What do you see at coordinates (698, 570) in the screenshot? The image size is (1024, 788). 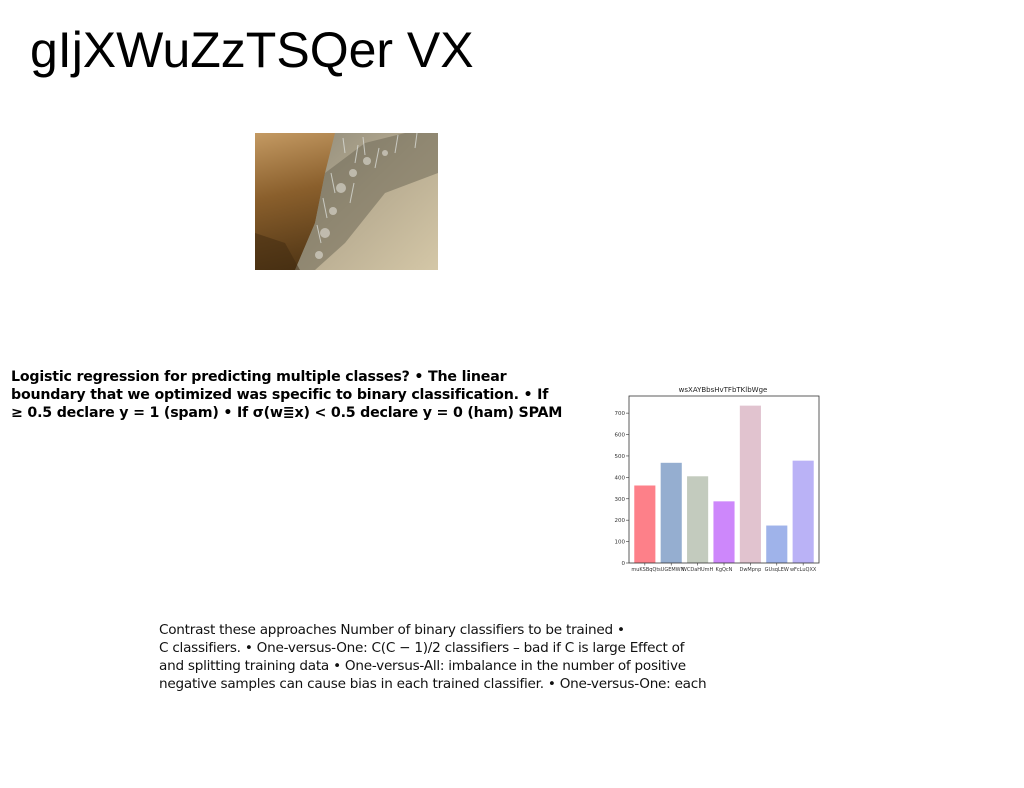 I see `x-tick-label: WCDaHUmH` at bounding box center [698, 570].